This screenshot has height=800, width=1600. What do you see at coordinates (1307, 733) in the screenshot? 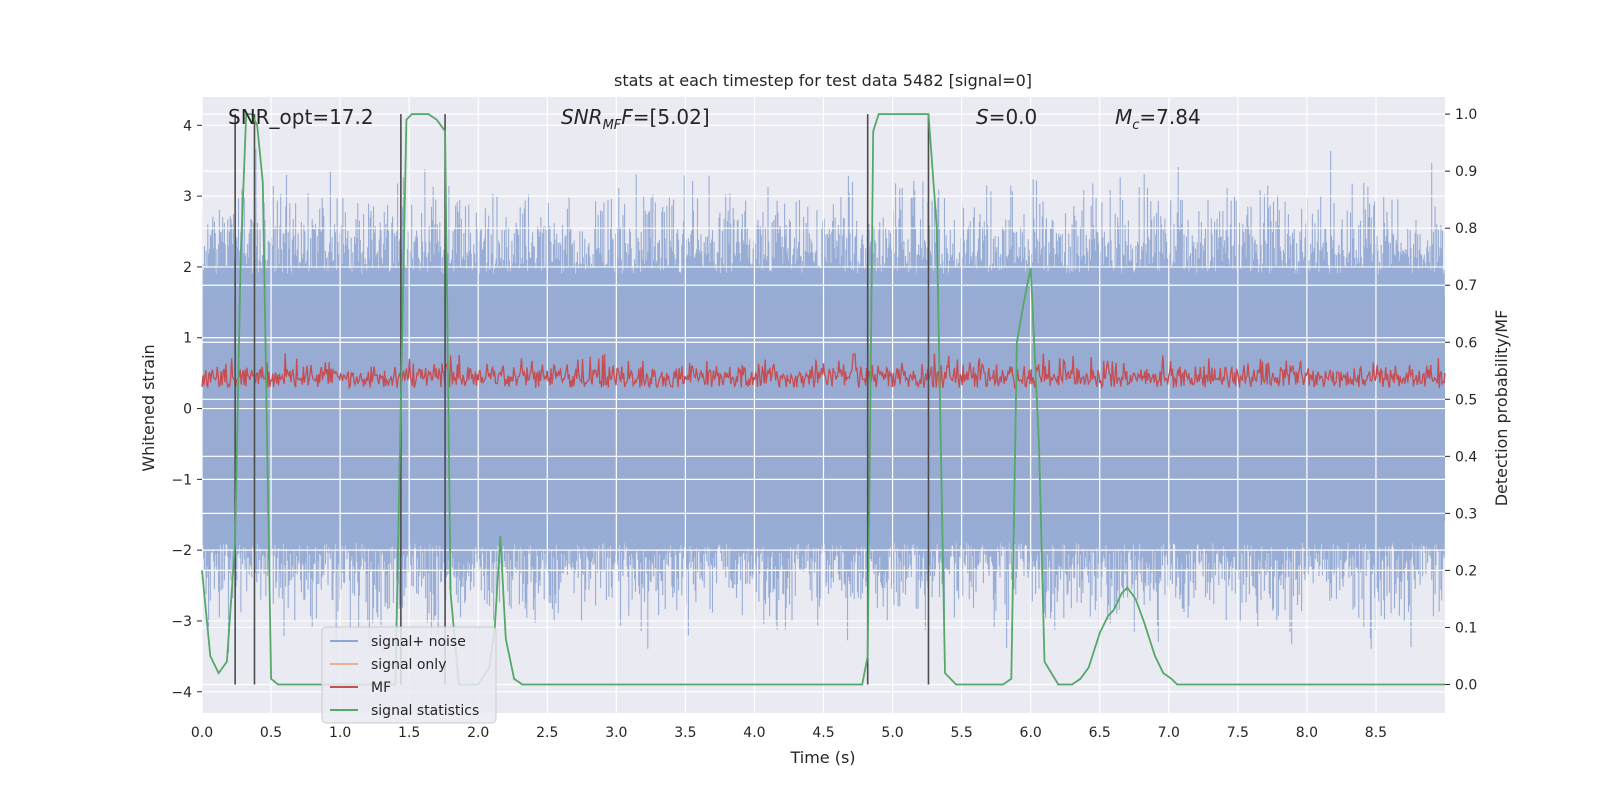
I see `x-tick-label: 8.0` at bounding box center [1307, 733].